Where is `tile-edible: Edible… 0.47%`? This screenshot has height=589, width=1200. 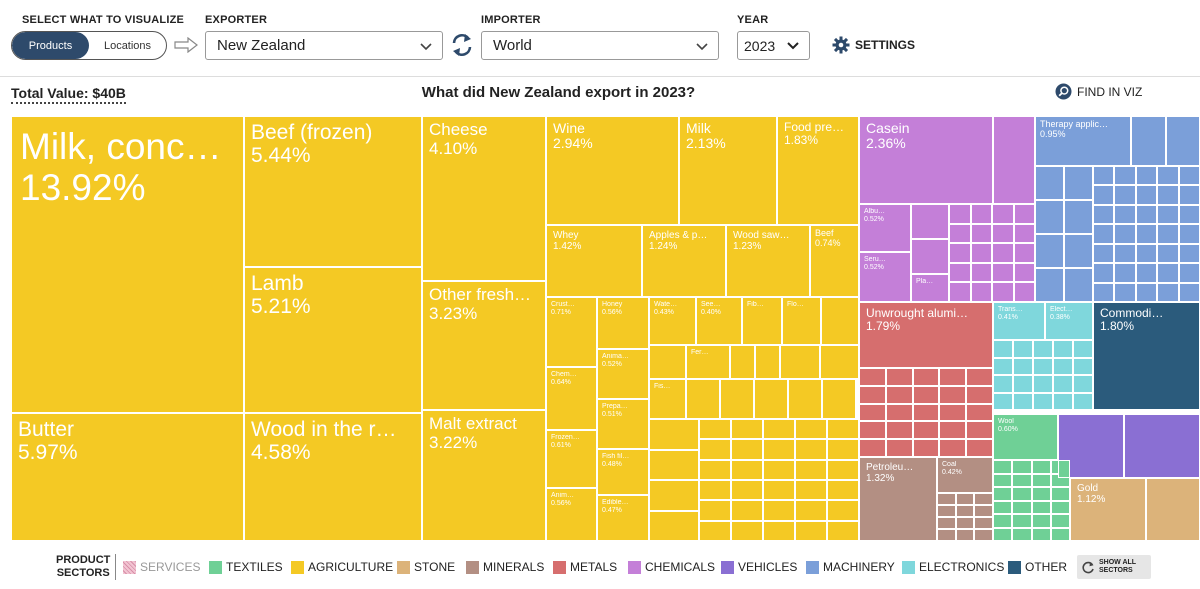
tile-edible: Edible… 0.47% is located at coordinates (623, 518).